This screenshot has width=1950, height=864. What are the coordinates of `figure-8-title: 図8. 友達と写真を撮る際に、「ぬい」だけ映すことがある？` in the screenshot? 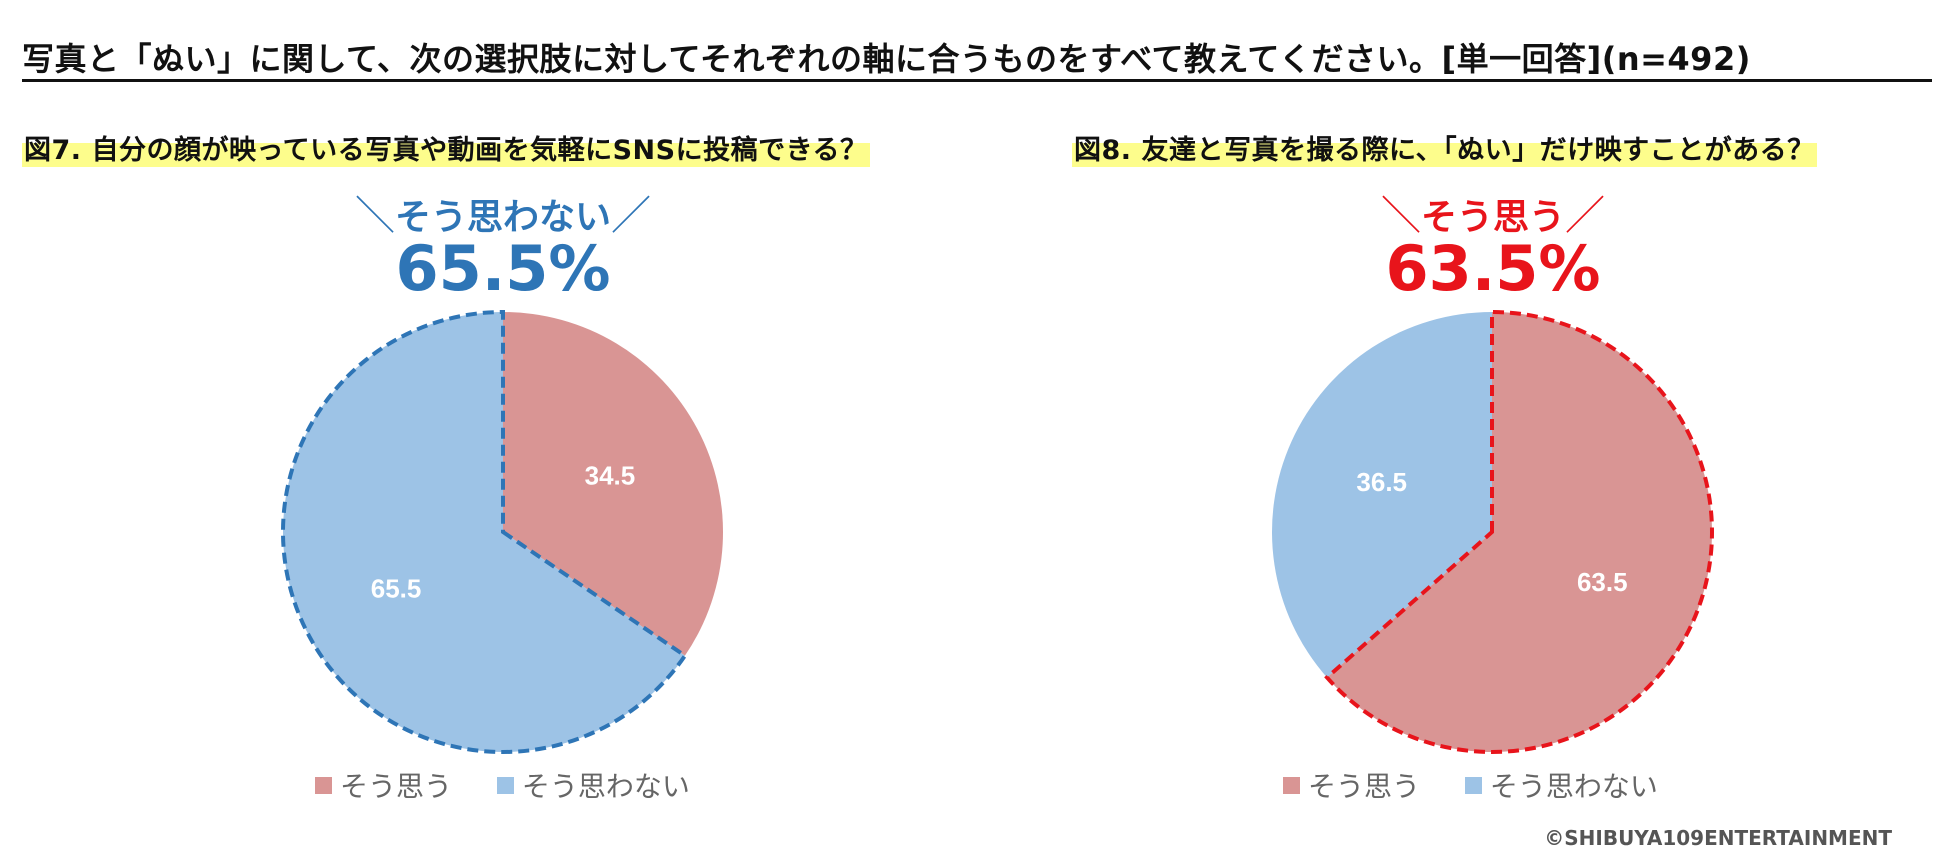 It's located at (1444, 147).